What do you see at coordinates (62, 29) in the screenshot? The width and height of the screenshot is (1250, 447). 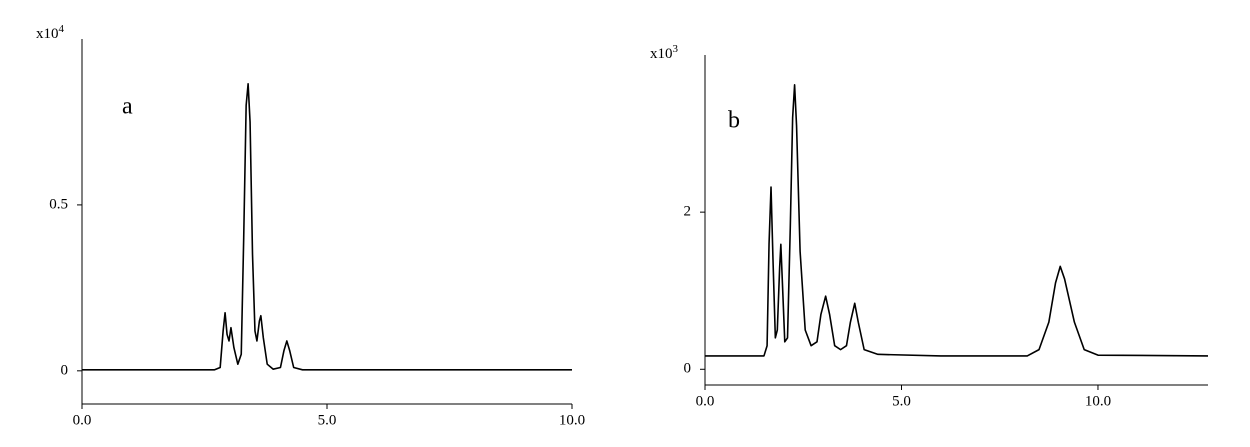 I see `multiplier-exponent: 4` at bounding box center [62, 29].